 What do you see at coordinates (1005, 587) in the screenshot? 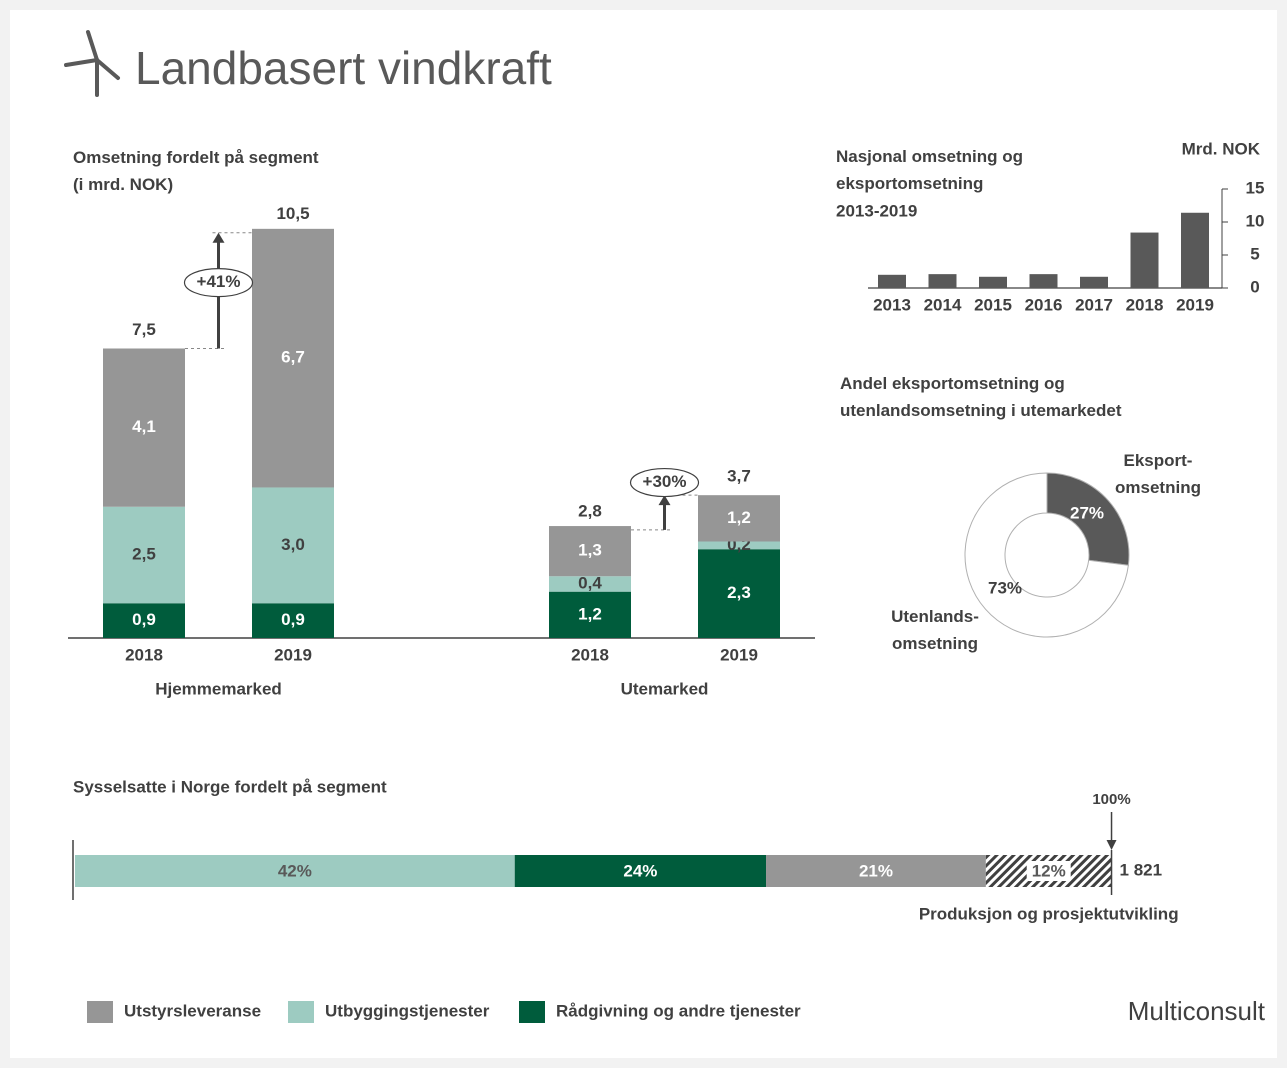
I see `slice-label: 73%` at bounding box center [1005, 587].